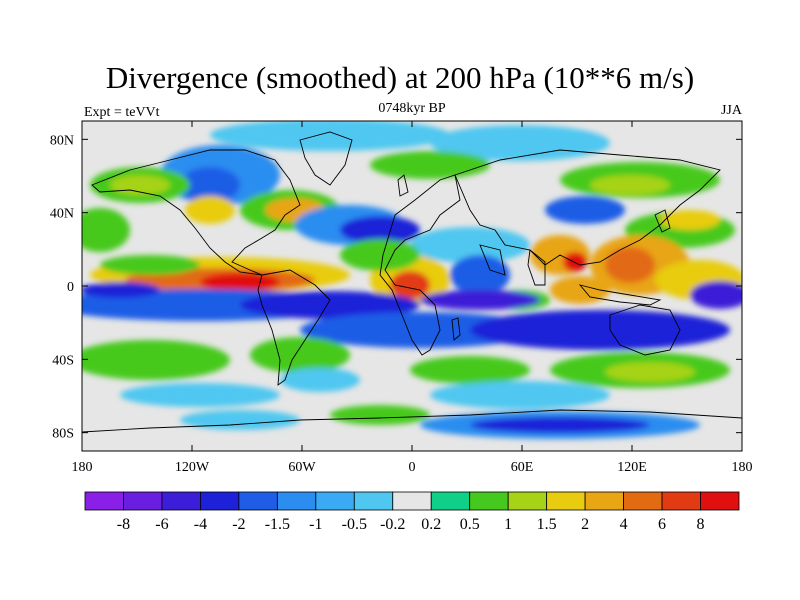 The width and height of the screenshot is (800, 600). I want to click on x-tick-label: 0, so click(412, 467).